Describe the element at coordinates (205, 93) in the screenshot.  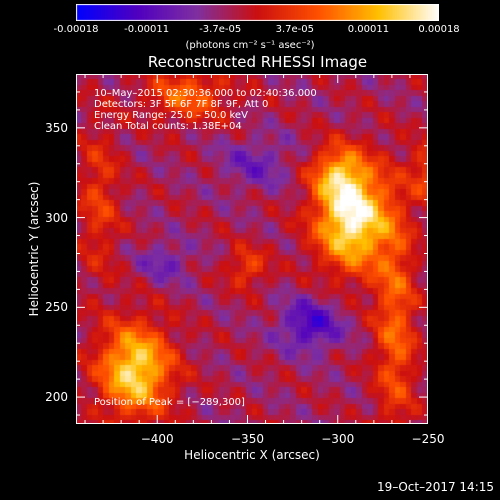
I see `annotation-time-range: 10–May–2015 02:30:36.000 to 02:40:36.000` at that location.